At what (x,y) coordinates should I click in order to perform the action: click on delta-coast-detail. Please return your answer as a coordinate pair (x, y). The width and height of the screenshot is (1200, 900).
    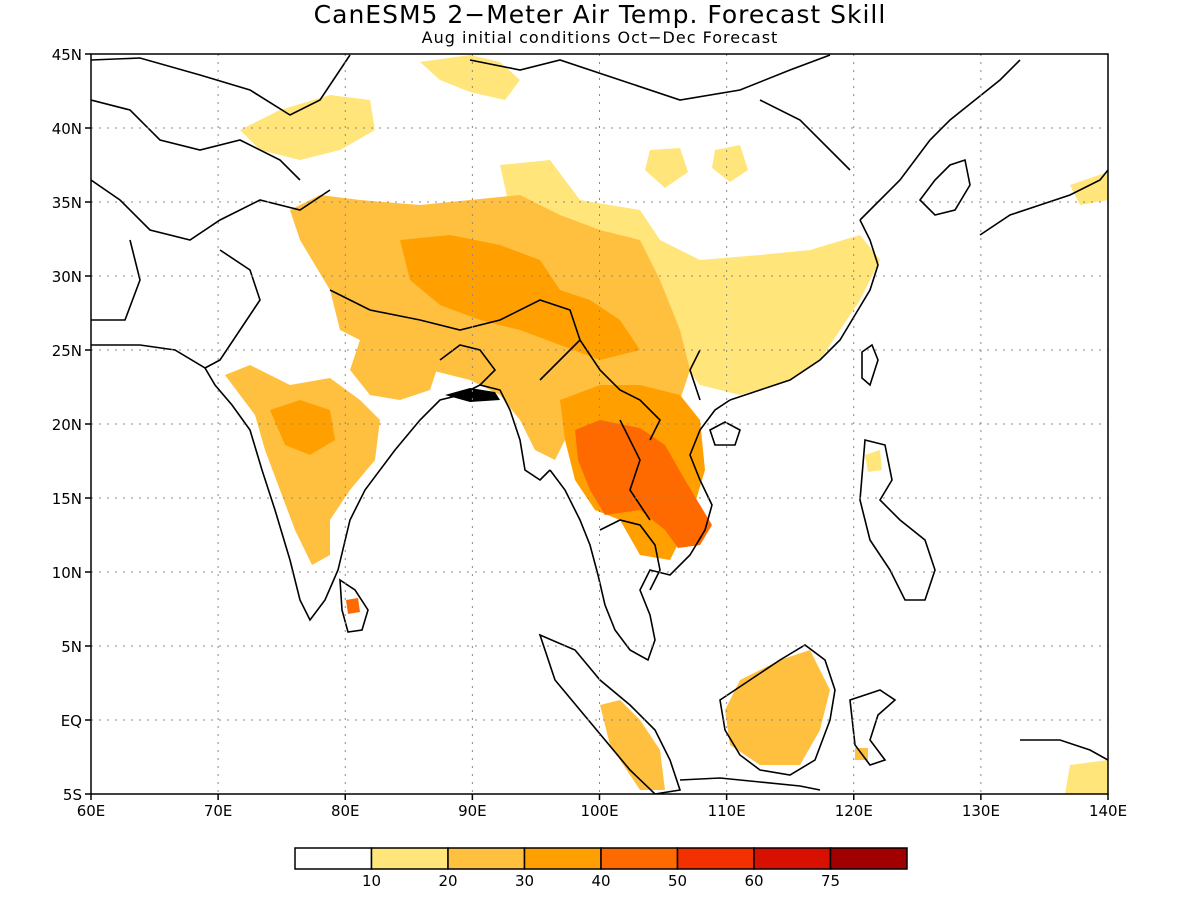
    Looking at the image, I should click on (472, 395).